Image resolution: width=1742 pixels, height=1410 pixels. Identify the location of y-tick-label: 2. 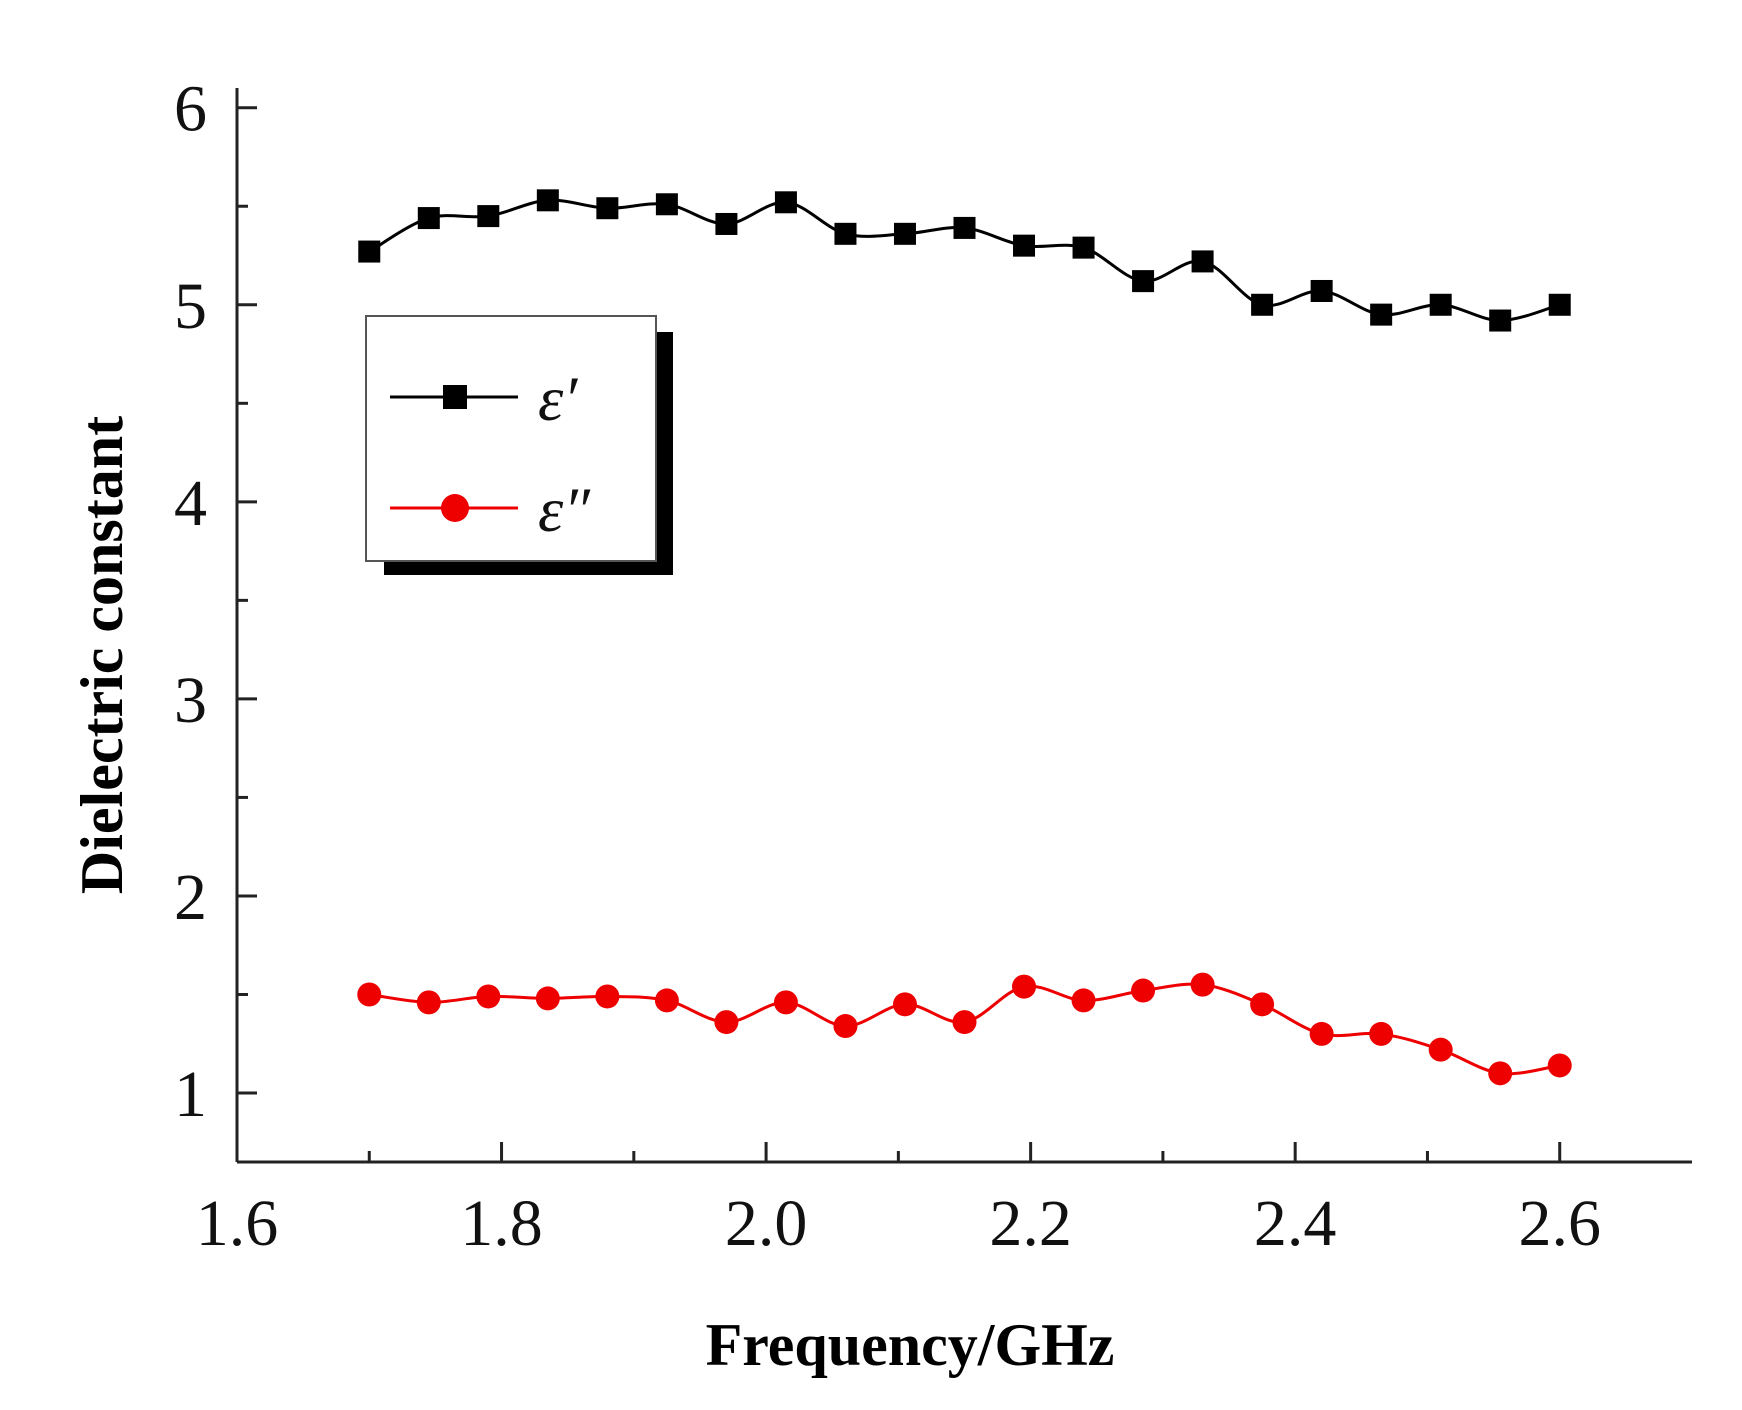
(190, 897).